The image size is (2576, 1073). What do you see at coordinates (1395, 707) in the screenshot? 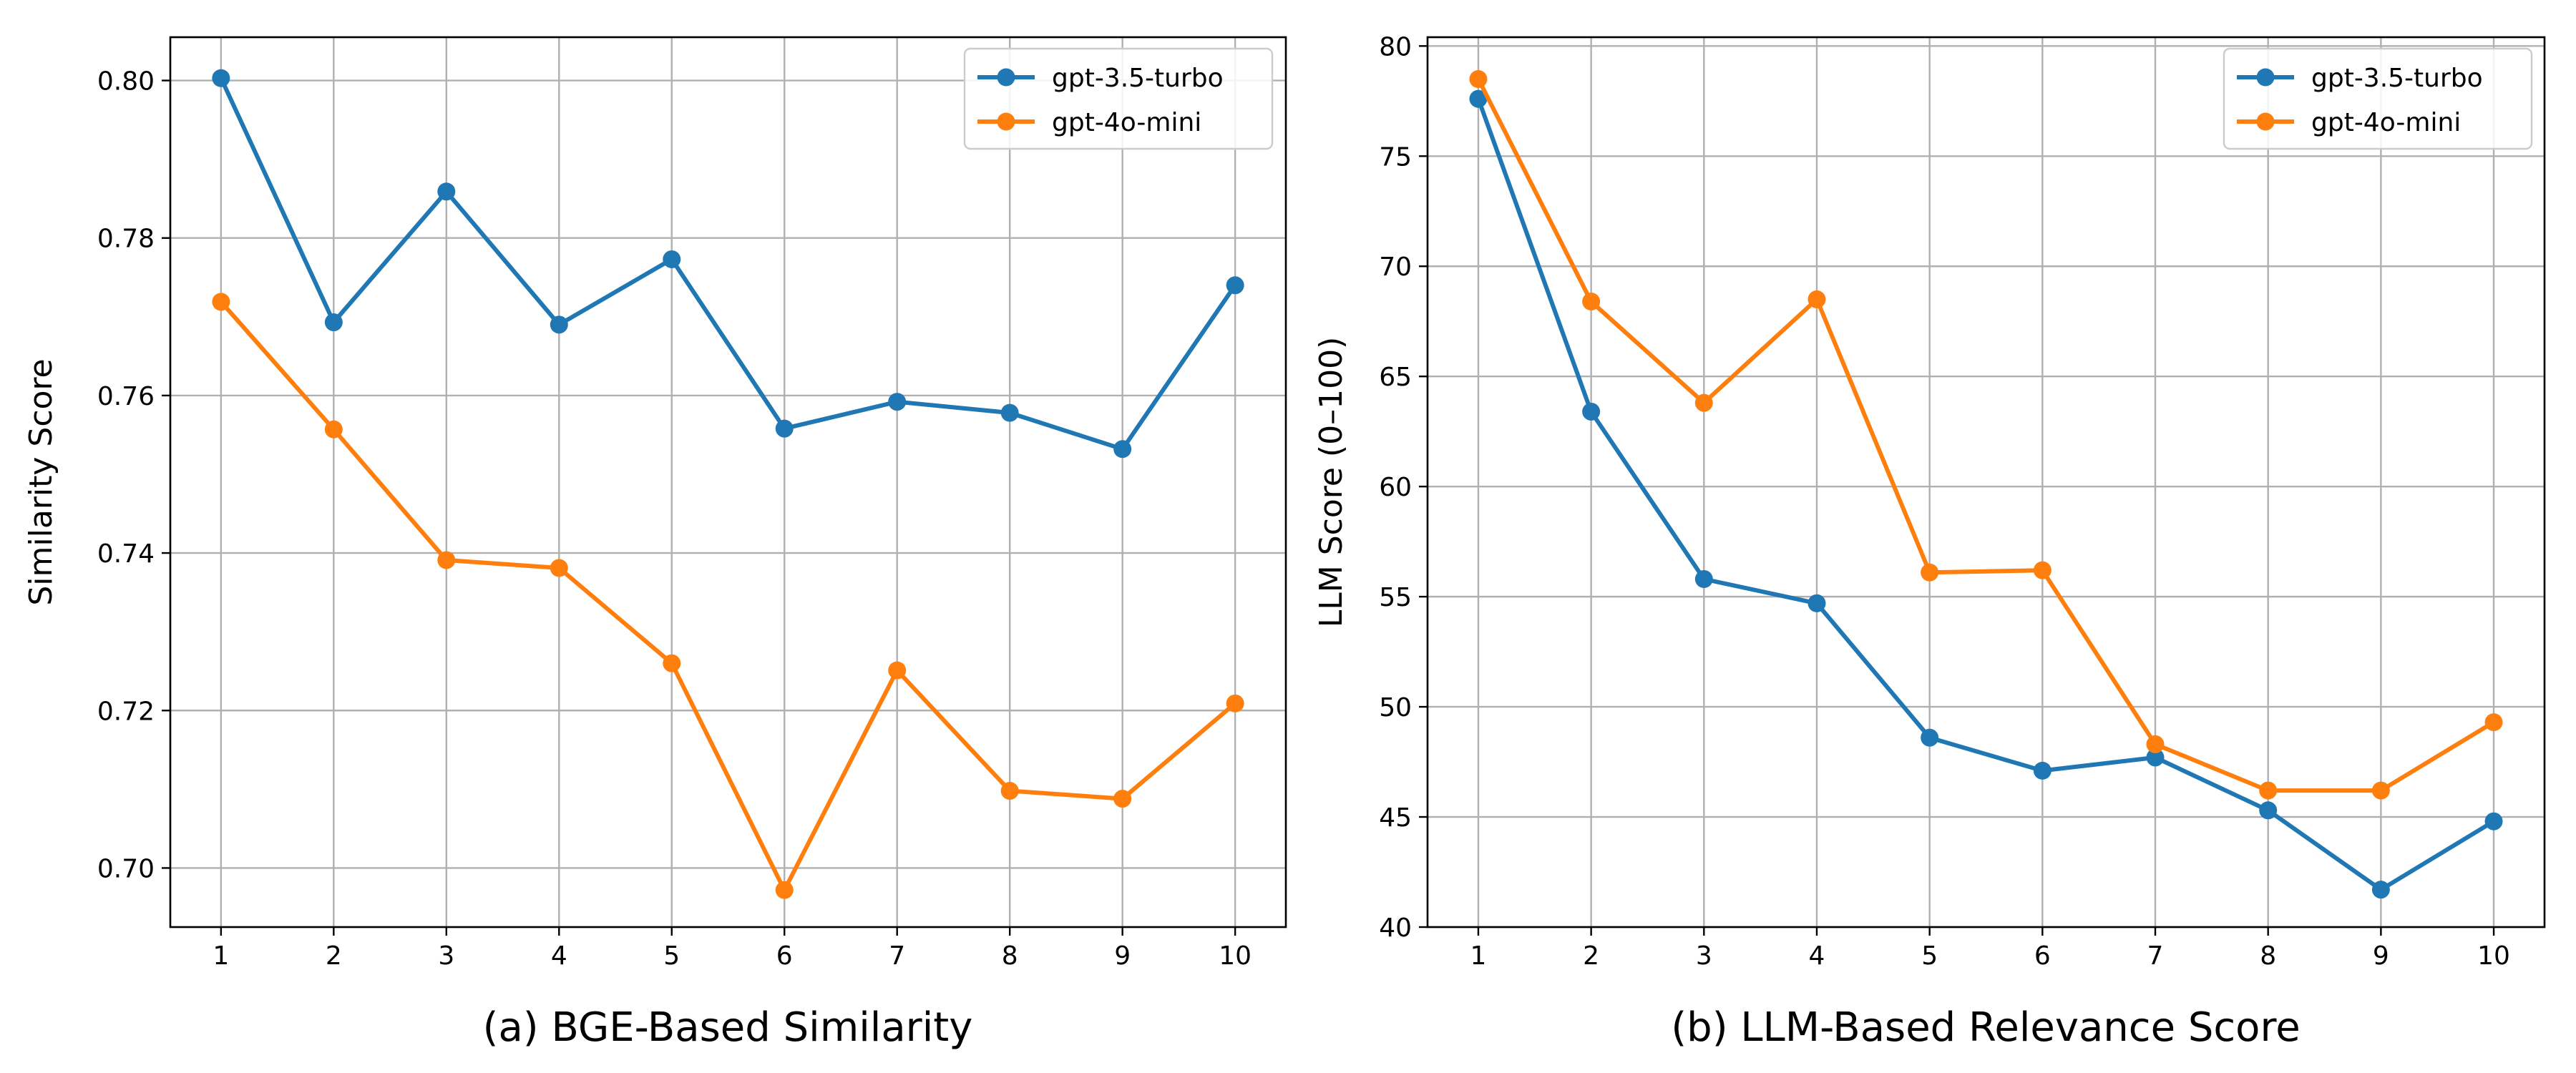
I see `y-tick-label: 50` at bounding box center [1395, 707].